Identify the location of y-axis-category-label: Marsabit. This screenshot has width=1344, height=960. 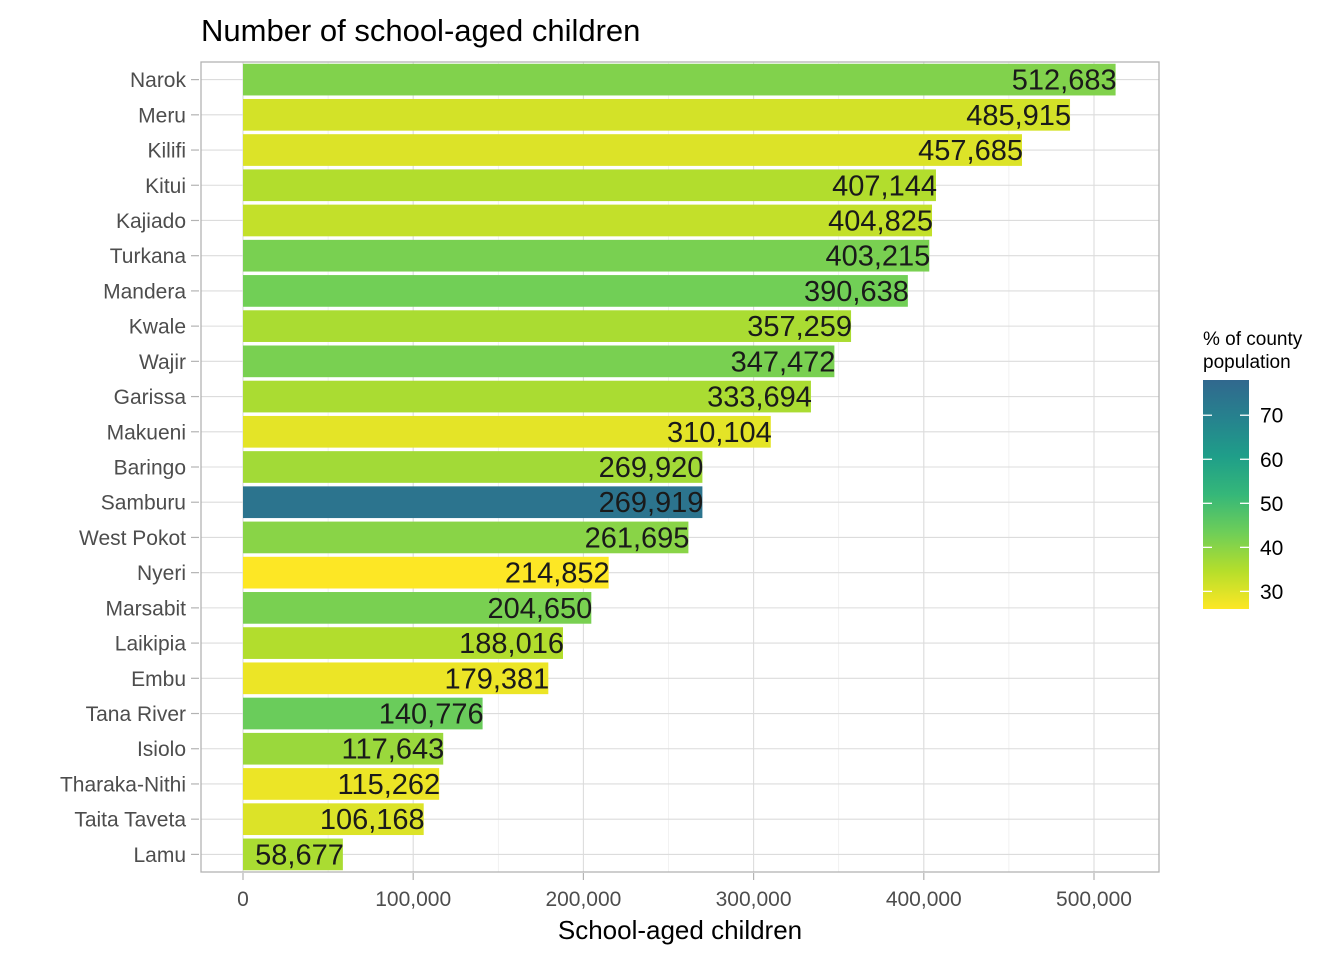
(145, 608).